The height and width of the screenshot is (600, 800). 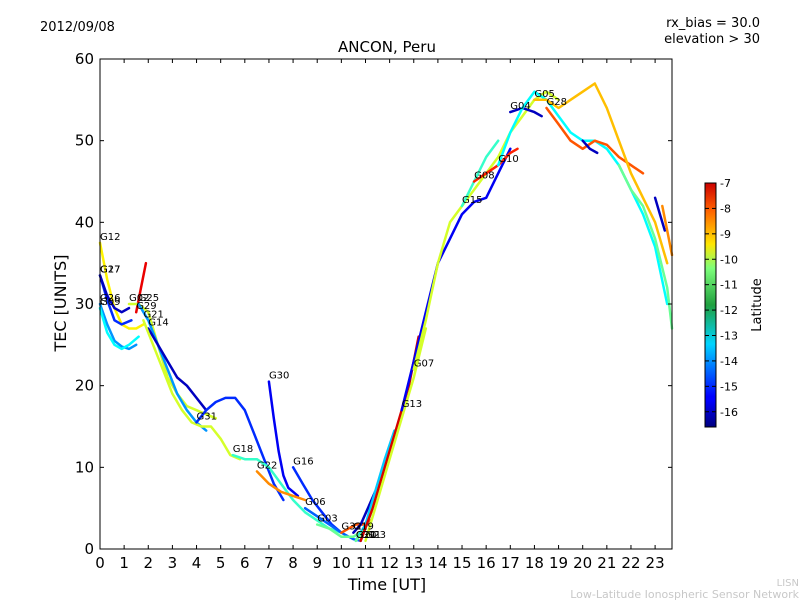 I want to click on series-line-g25, so click(x=172, y=367).